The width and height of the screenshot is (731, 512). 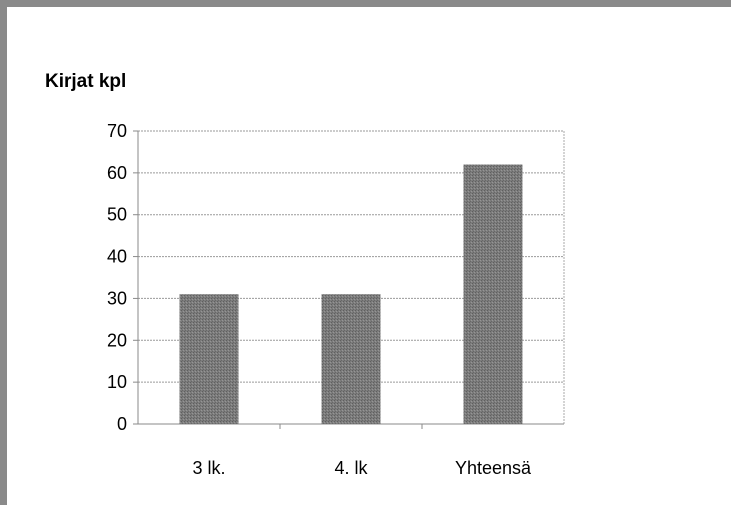 What do you see at coordinates (117, 215) in the screenshot?
I see `y-tick-label: 50` at bounding box center [117, 215].